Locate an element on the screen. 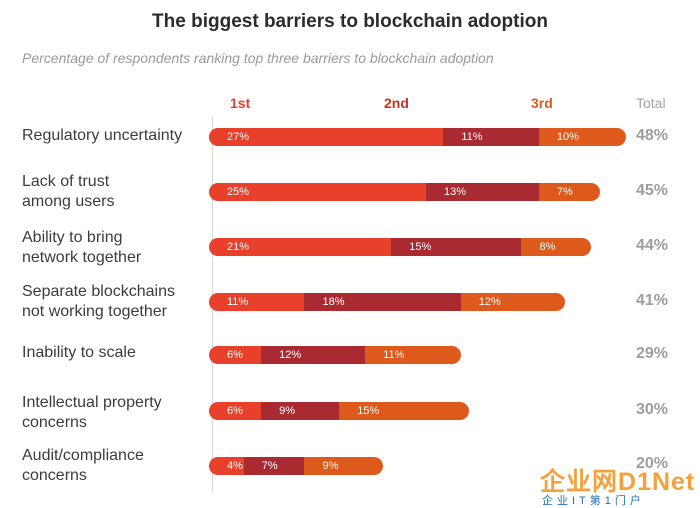  watermark-main: 企业网D1Net is located at coordinates (618, 482).